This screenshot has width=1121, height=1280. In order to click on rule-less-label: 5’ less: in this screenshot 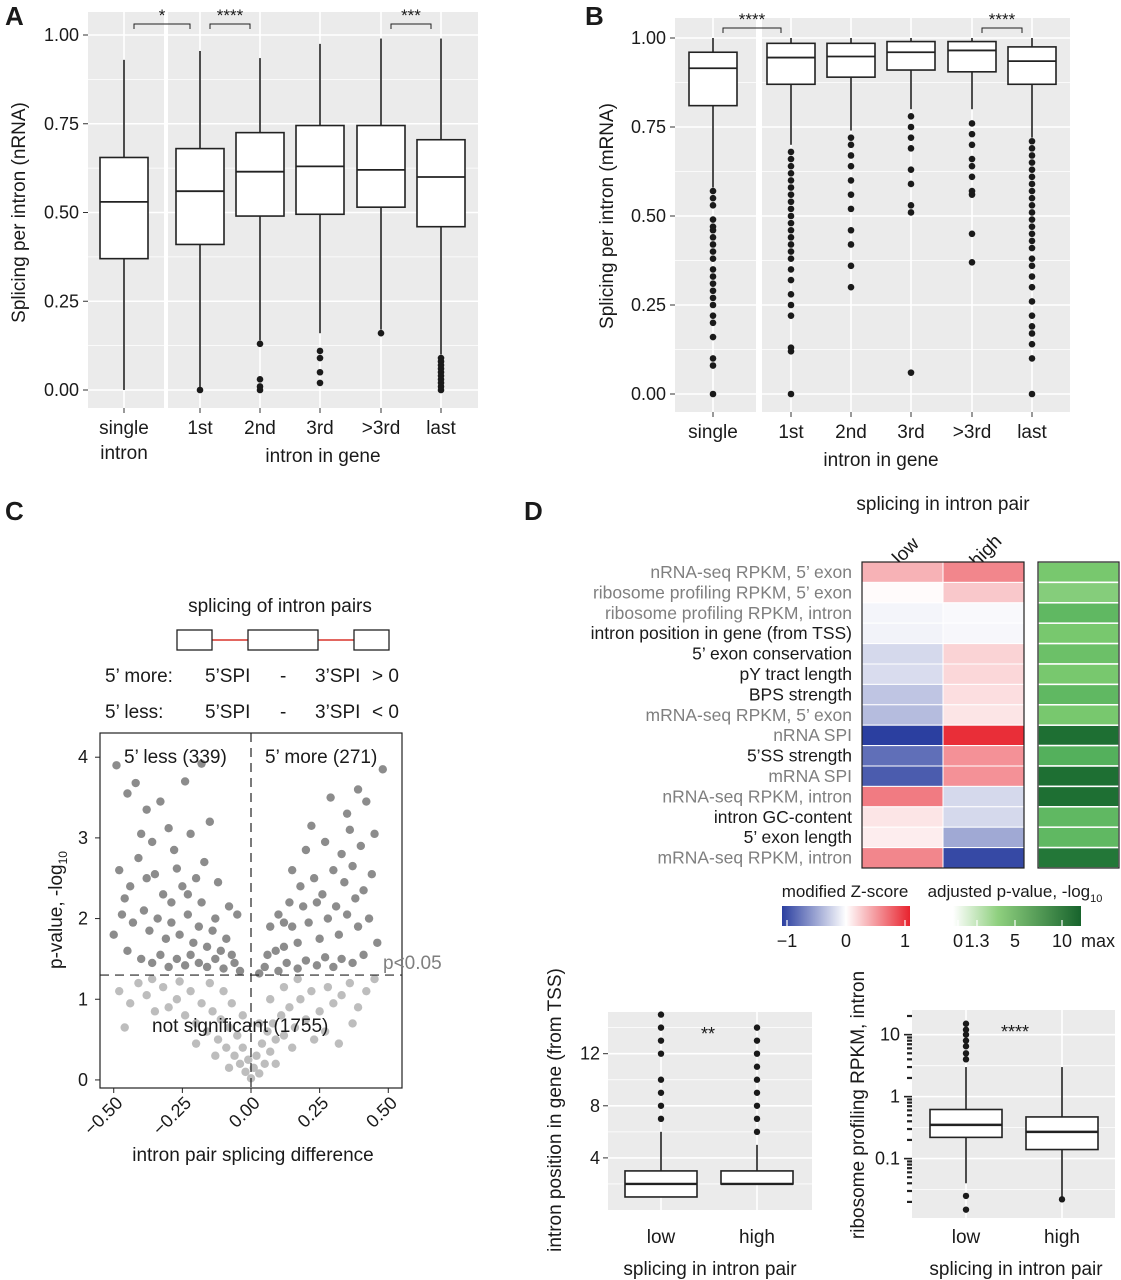, I will do `click(134, 712)`.